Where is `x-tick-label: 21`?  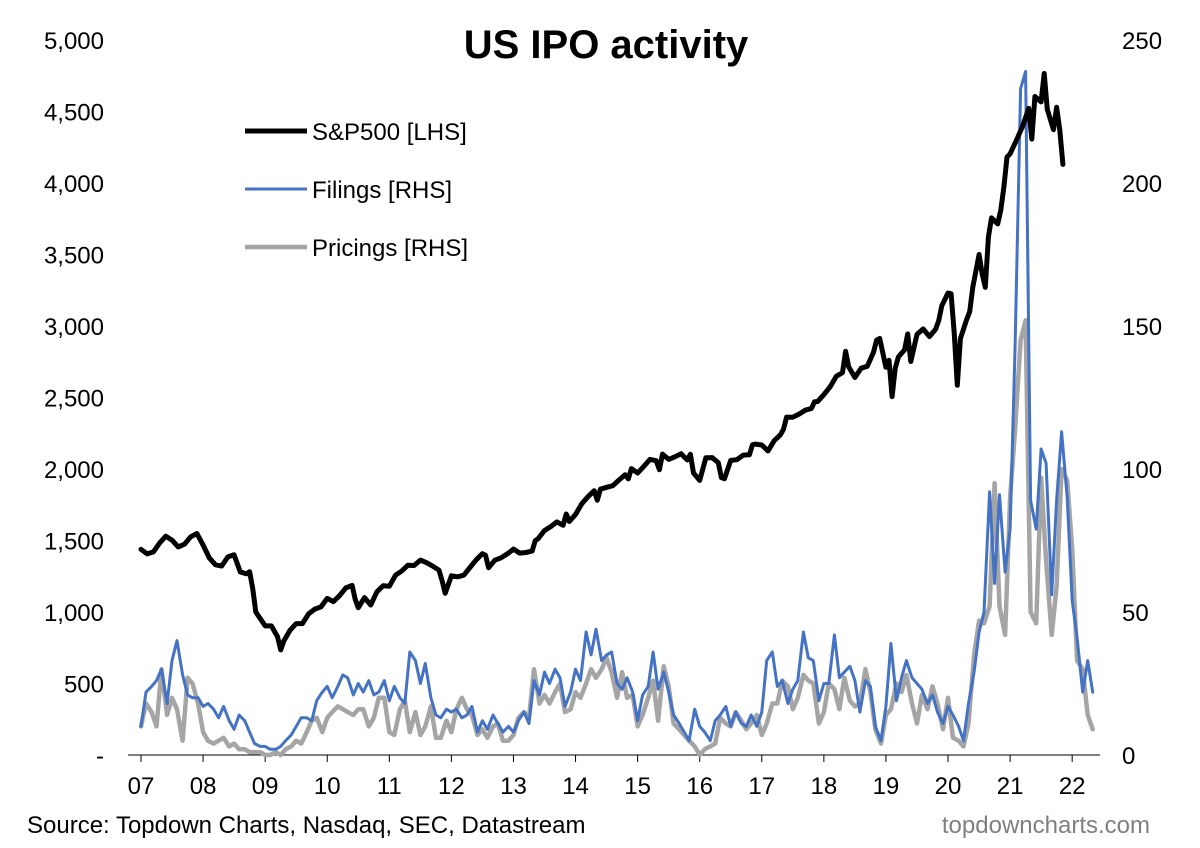 x-tick-label: 21 is located at coordinates (1010, 786).